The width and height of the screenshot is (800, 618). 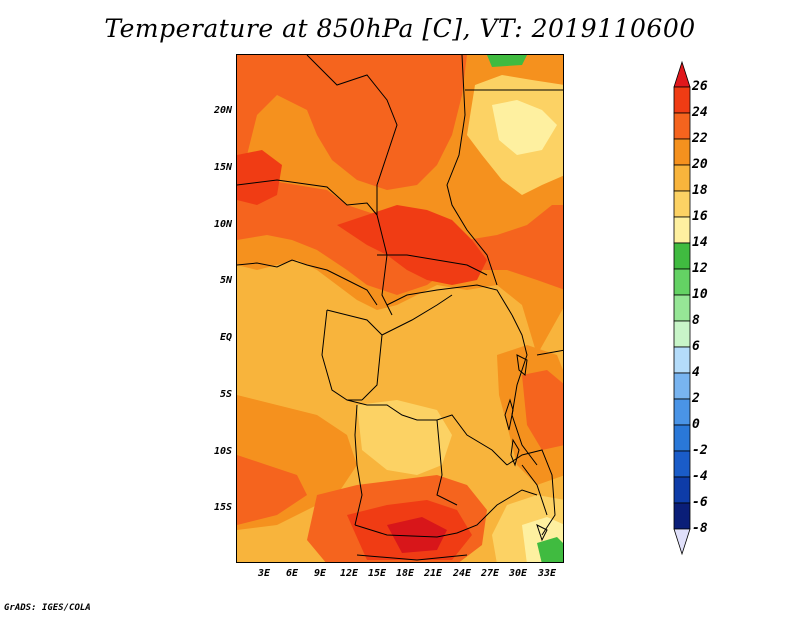 What do you see at coordinates (320, 573) in the screenshot?
I see `lon-label: 9E` at bounding box center [320, 573].